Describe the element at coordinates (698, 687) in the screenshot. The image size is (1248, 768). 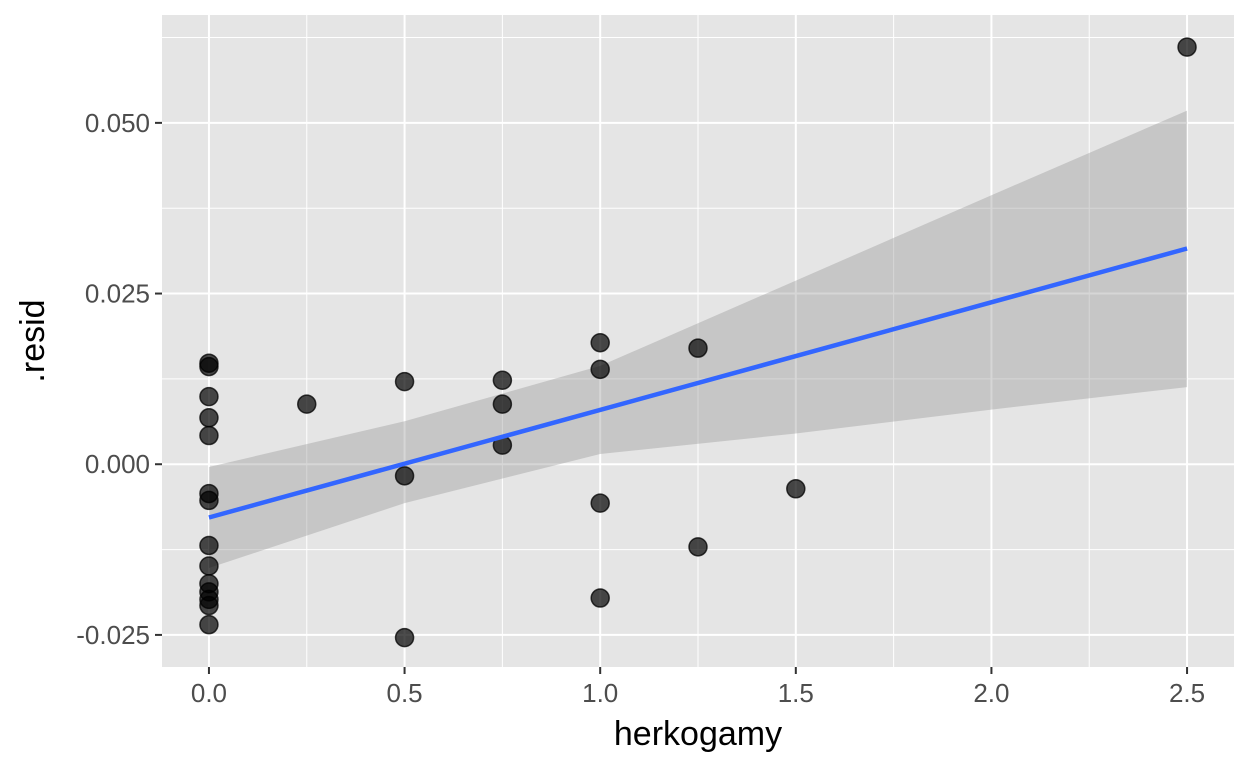
I see `x-axis: 0.0 0.5 1.0 1.5 2.0 2.5` at that location.